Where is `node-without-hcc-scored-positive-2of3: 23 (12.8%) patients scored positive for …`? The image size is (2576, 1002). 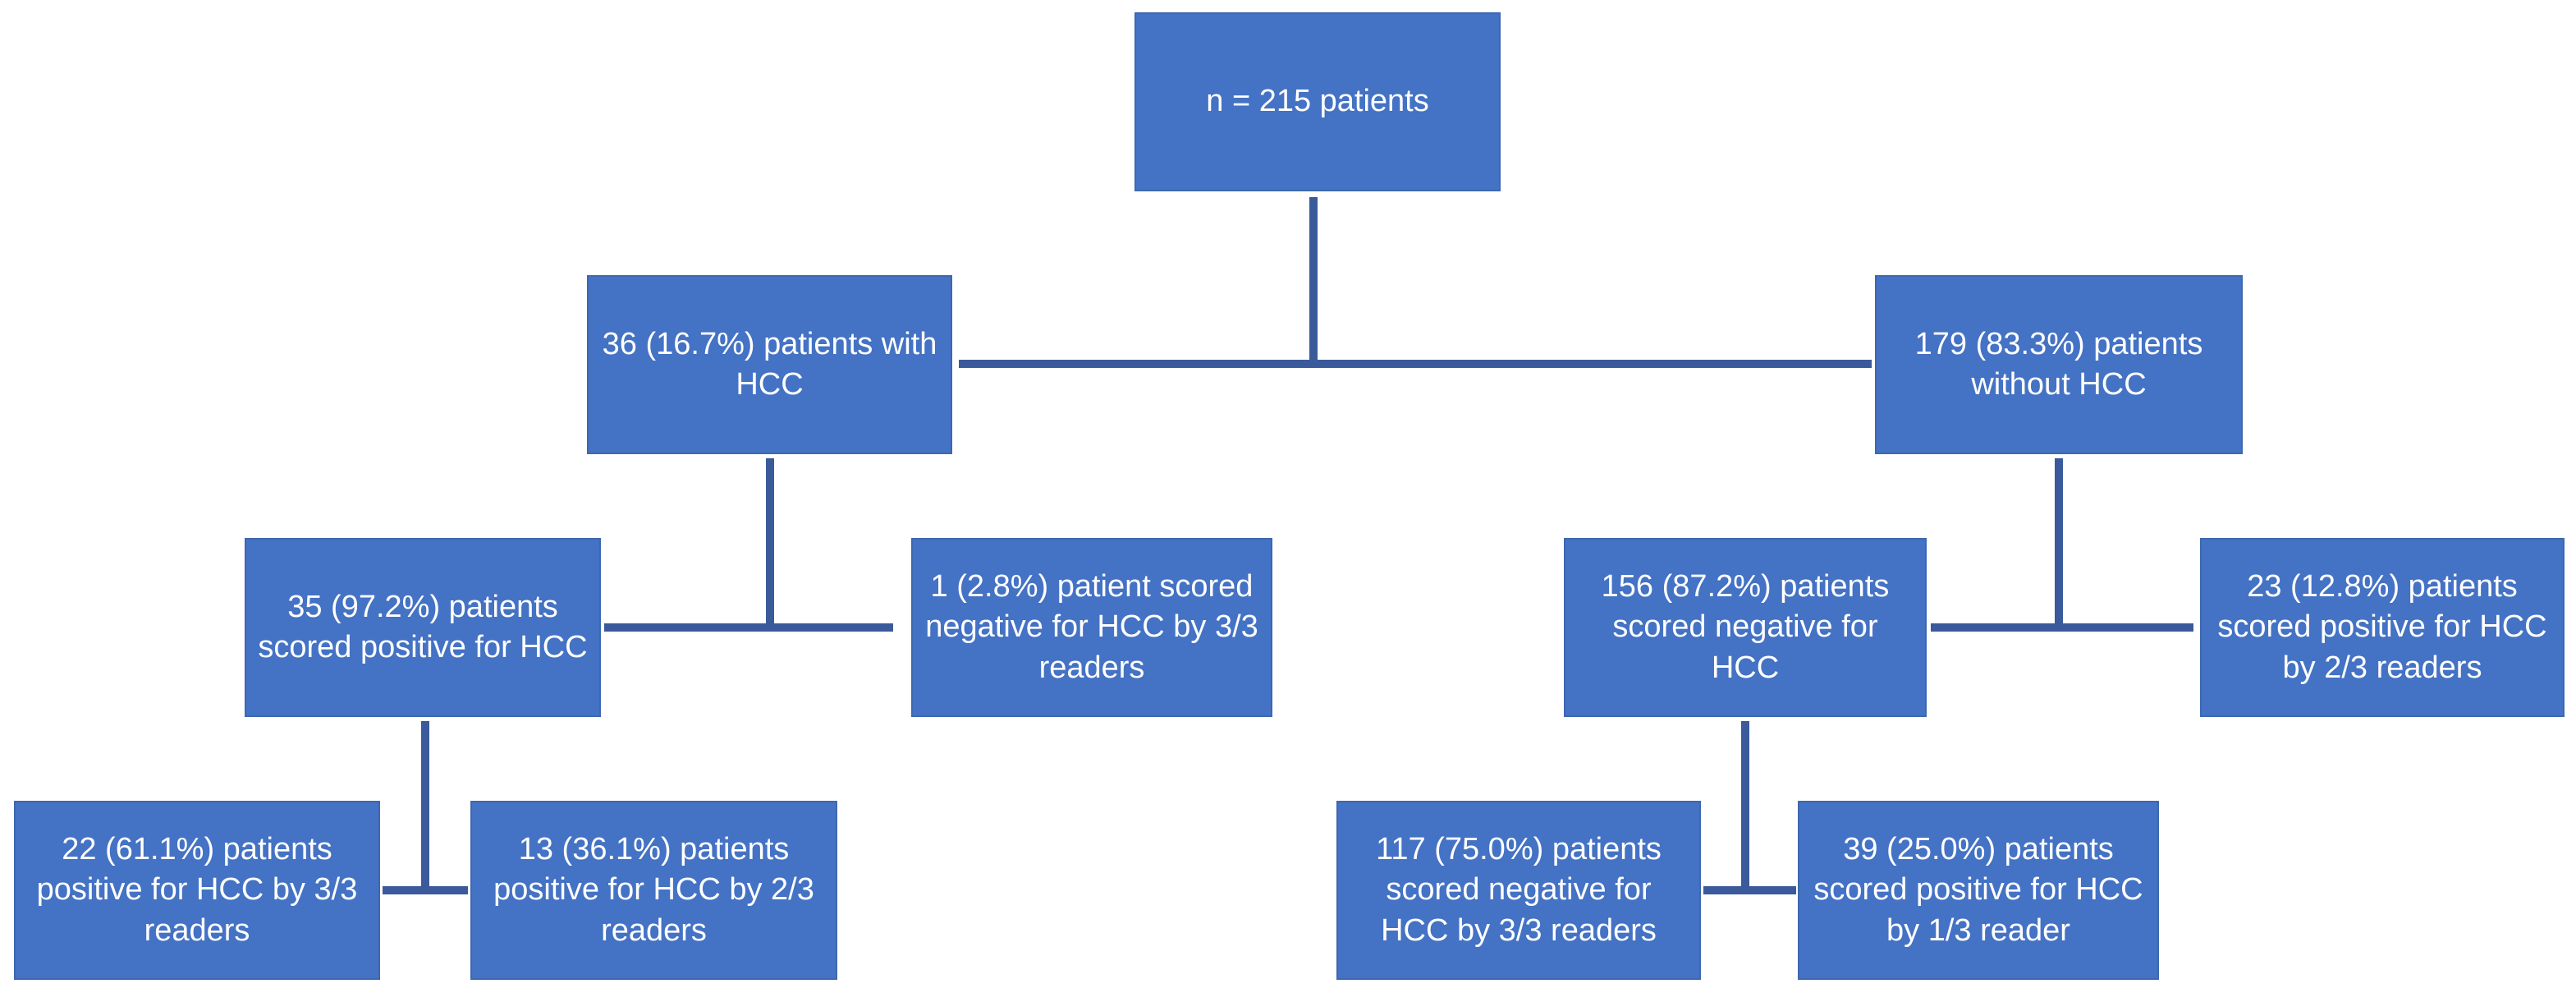
node-without-hcc-scored-positive-2of3: 23 (12.8%) patients scored positive for … is located at coordinates (2382, 627).